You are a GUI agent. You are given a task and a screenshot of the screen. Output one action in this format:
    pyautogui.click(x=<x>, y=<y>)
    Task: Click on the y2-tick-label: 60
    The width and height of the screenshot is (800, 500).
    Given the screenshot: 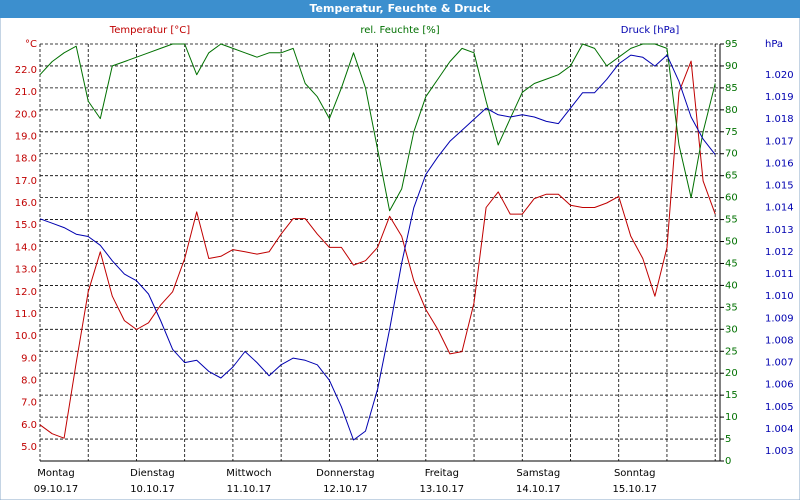 What is the action you would take?
    pyautogui.click(x=731, y=198)
    